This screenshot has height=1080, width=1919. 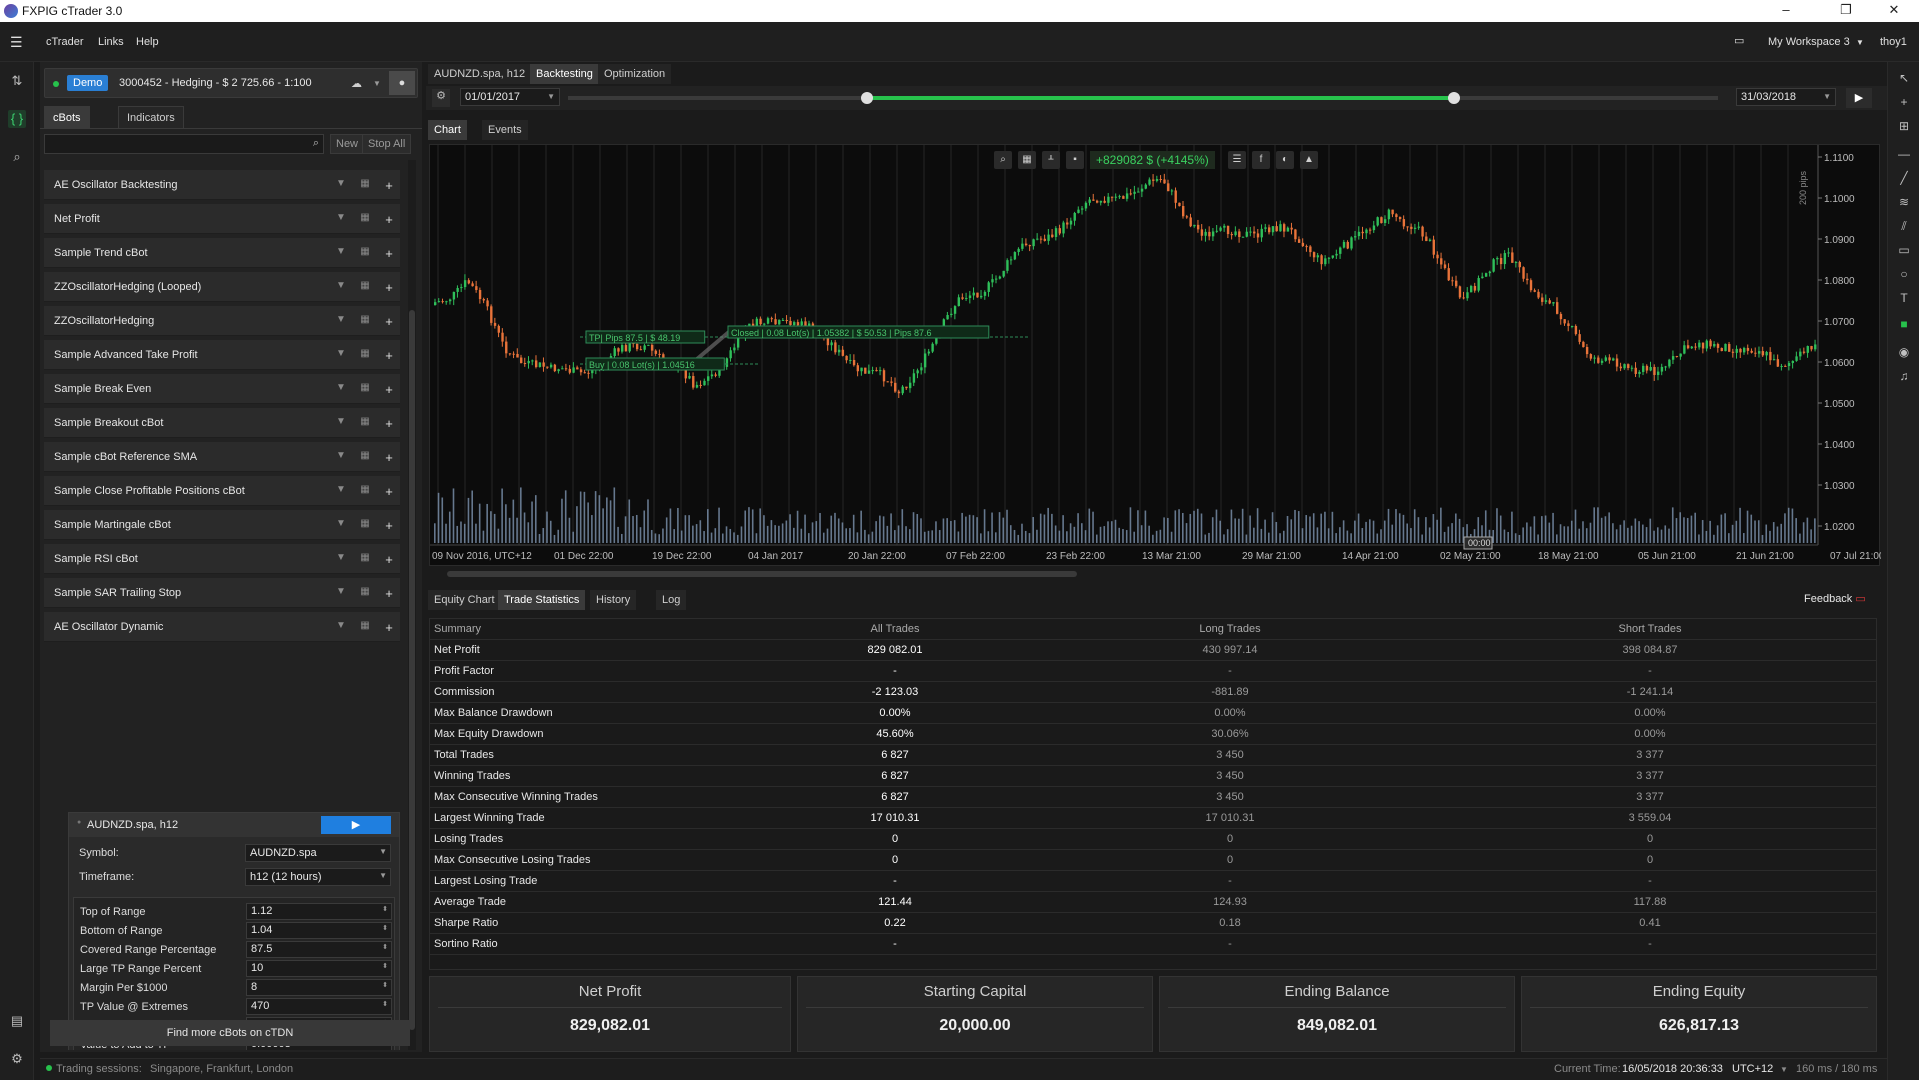 What do you see at coordinates (111, 42) in the screenshot?
I see `menu-links: Links` at bounding box center [111, 42].